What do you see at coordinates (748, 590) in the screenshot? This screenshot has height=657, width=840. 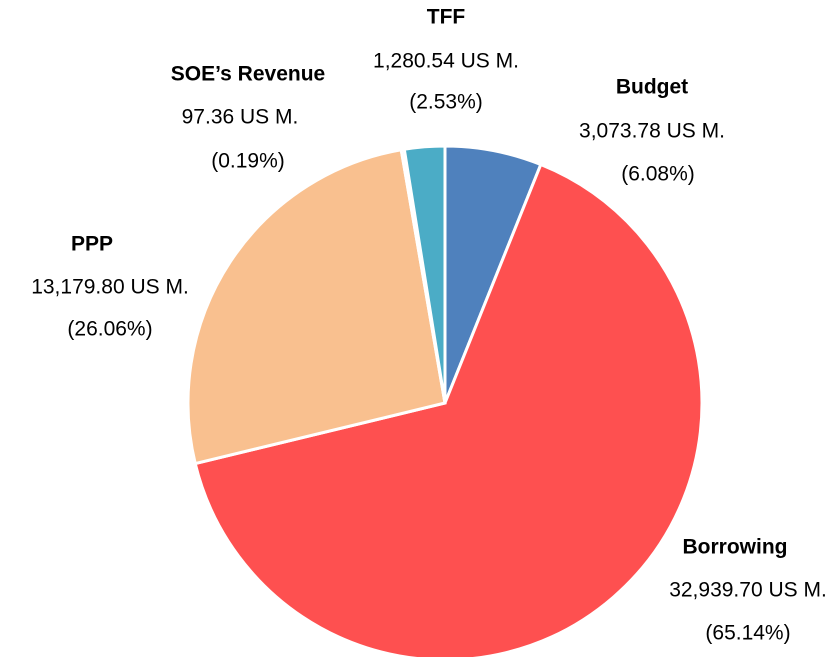 I see `value-label: 32,939.70 US M.` at bounding box center [748, 590].